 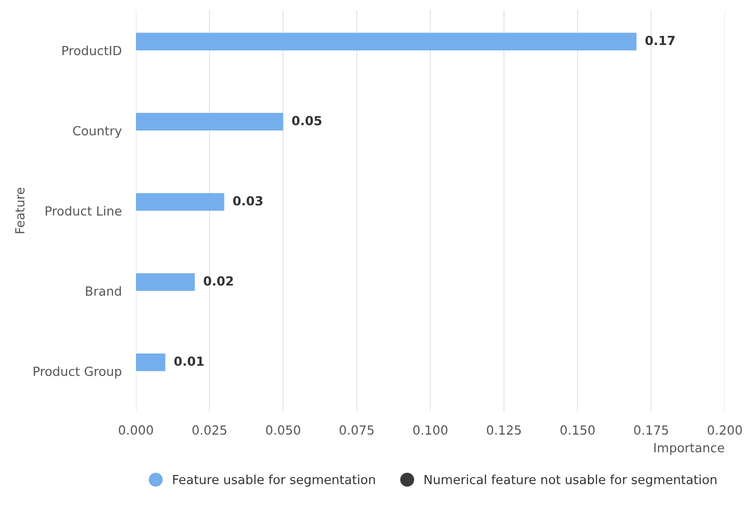 What do you see at coordinates (135, 430) in the screenshot?
I see `x-tick-label: 0.000` at bounding box center [135, 430].